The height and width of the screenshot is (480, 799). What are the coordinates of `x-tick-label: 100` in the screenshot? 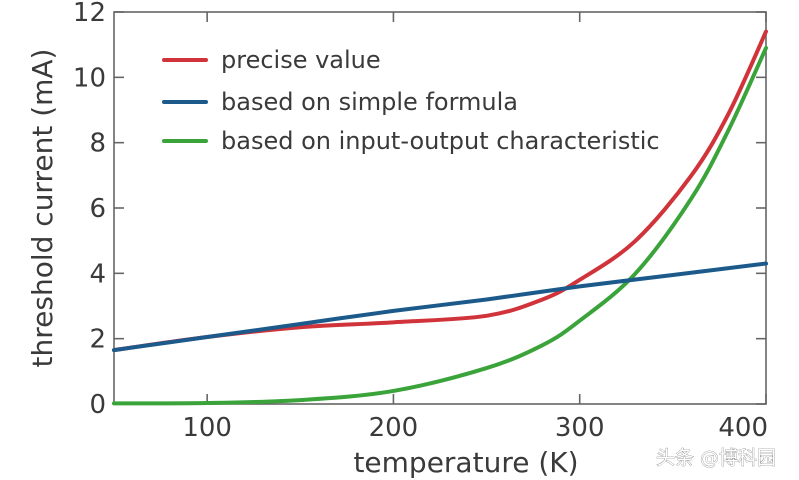 It's located at (207, 428).